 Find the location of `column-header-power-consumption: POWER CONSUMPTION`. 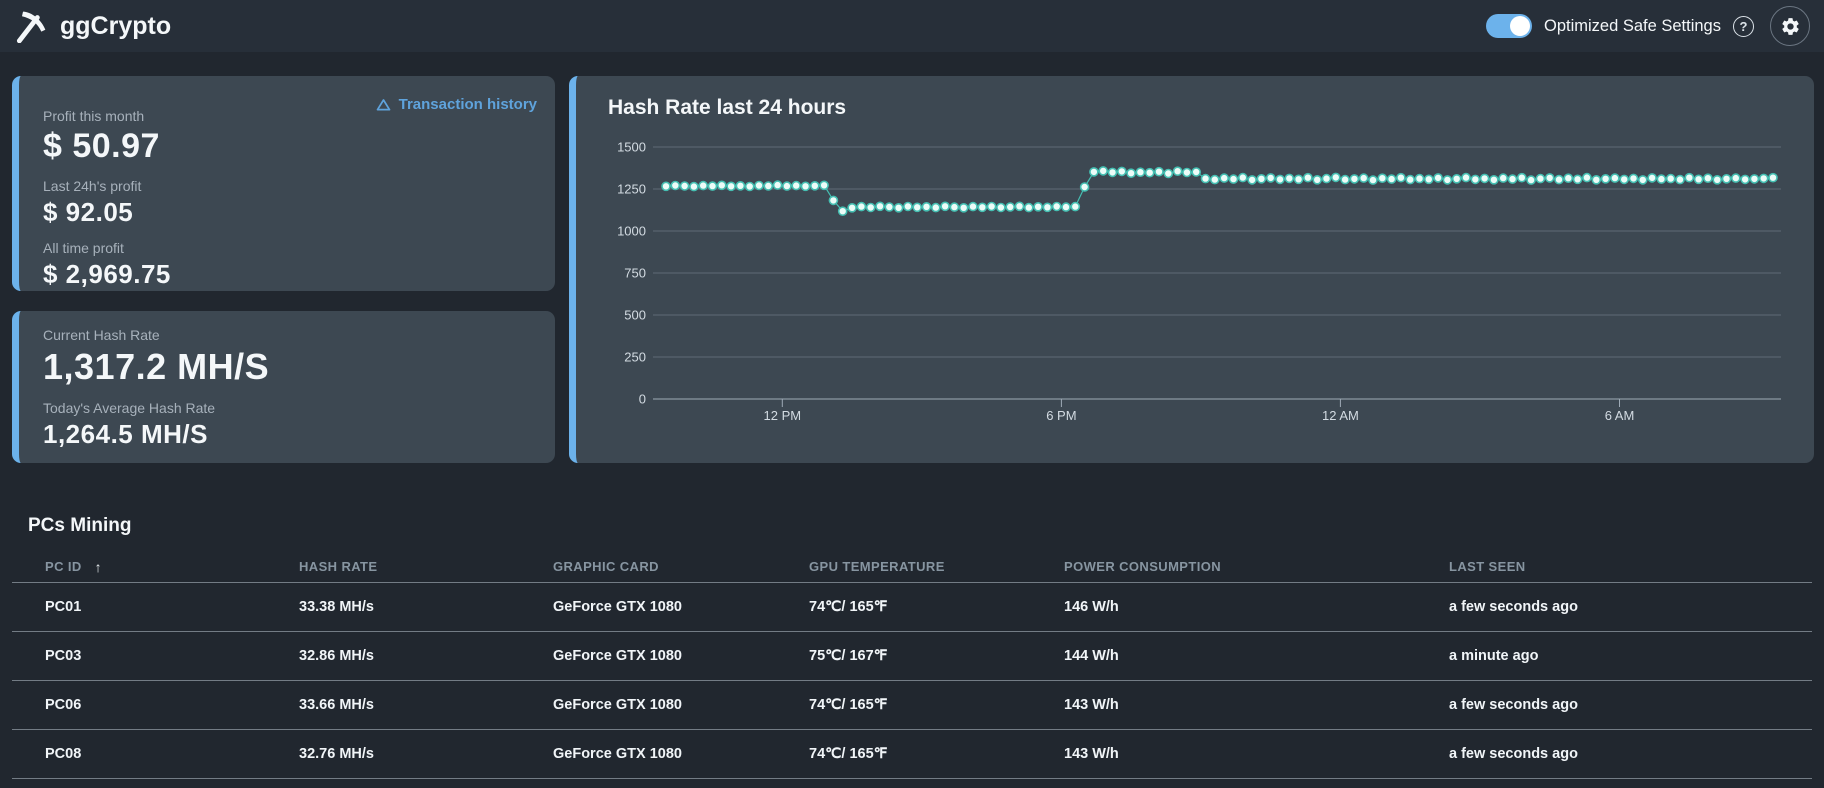

column-header-power-consumption: POWER CONSUMPTION is located at coordinates (1143, 566).